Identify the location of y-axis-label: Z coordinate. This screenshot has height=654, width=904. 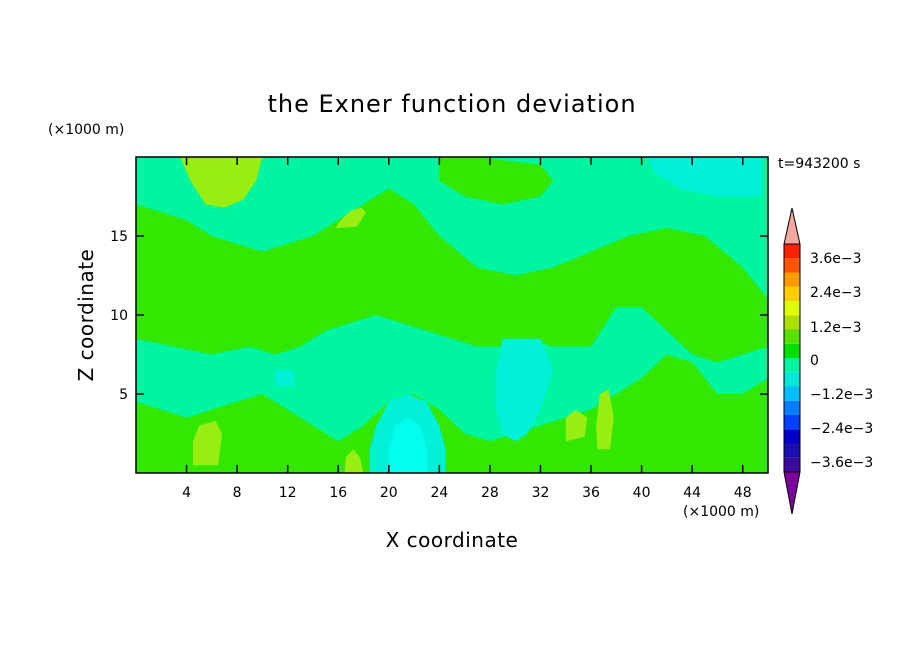
(86, 315).